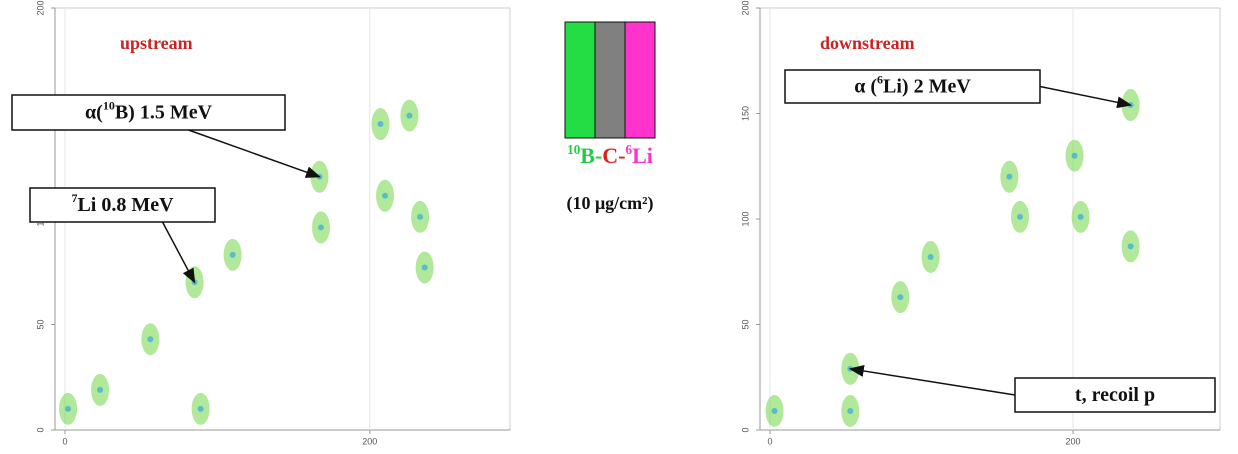 This screenshot has height=454, width=1238. I want to click on text-part: B, so click(587, 155).